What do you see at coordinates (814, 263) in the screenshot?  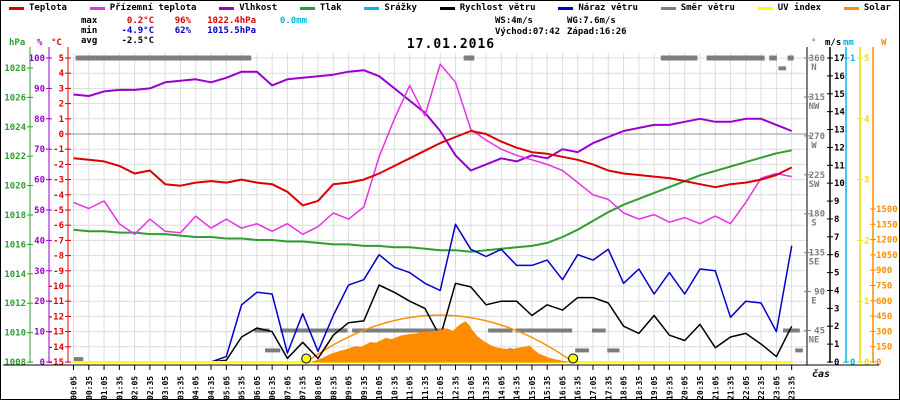 I see `axis-tick-label: SE` at bounding box center [814, 263].